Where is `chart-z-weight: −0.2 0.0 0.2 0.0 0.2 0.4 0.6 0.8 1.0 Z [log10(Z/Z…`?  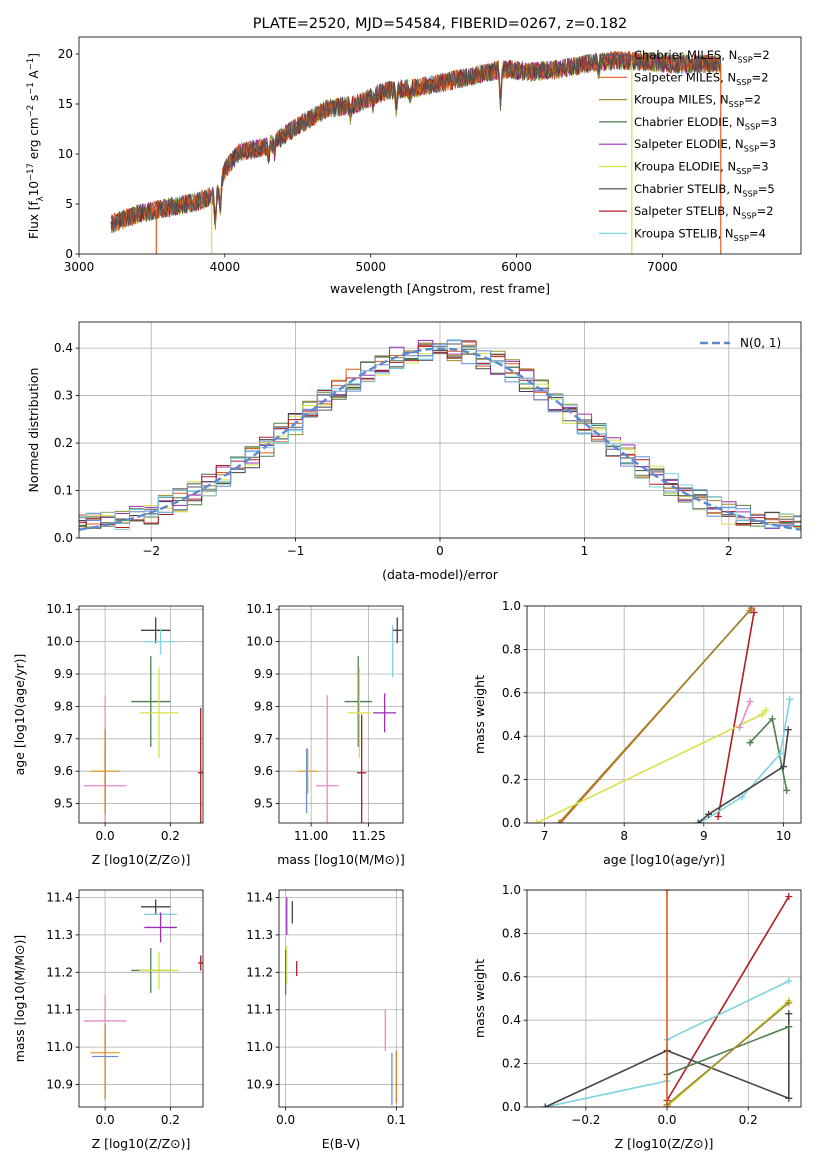
chart-z-weight: −0.2 0.0 0.2 0.0 0.2 0.4 0.6 0.8 1.0 Z [log10(Z/Z… is located at coordinates (637, 1017).